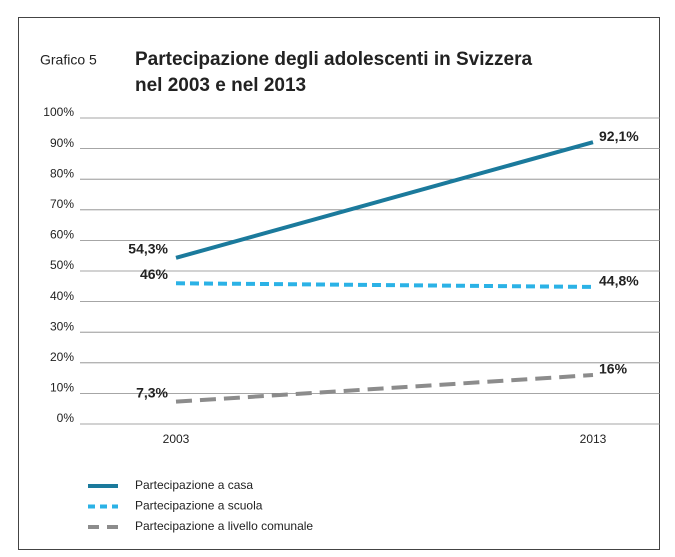  I want to click on legend-label: Partecipazione a casa, so click(194, 485).